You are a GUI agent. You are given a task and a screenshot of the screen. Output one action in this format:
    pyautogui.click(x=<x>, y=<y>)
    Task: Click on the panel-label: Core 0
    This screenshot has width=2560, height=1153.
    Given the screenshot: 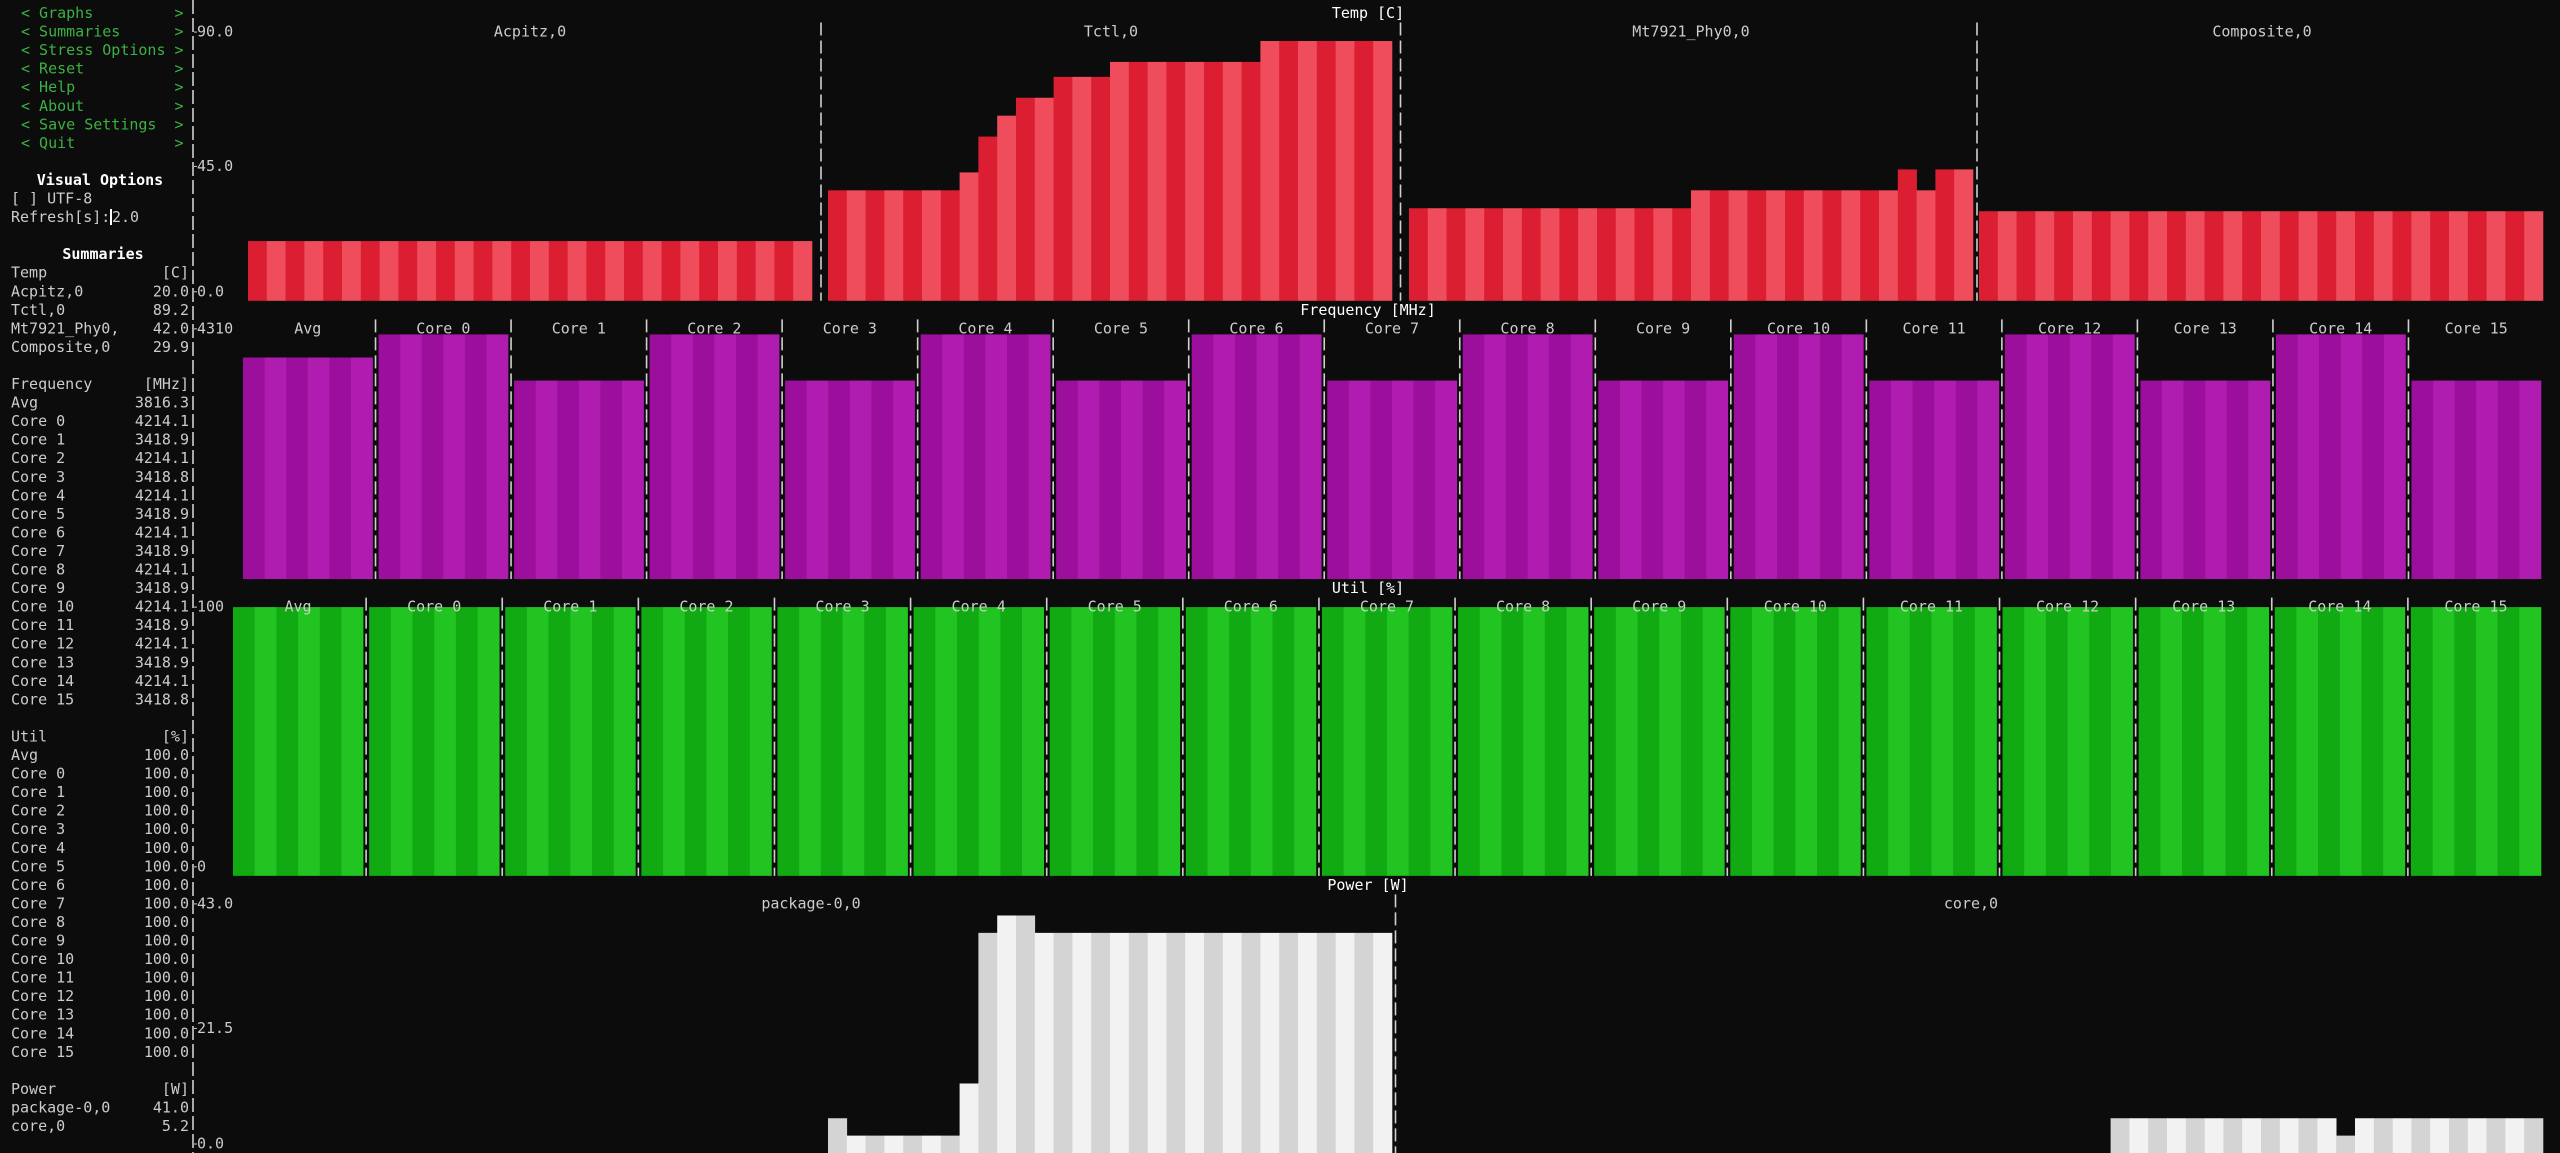 What is the action you would take?
    pyautogui.click(x=443, y=328)
    